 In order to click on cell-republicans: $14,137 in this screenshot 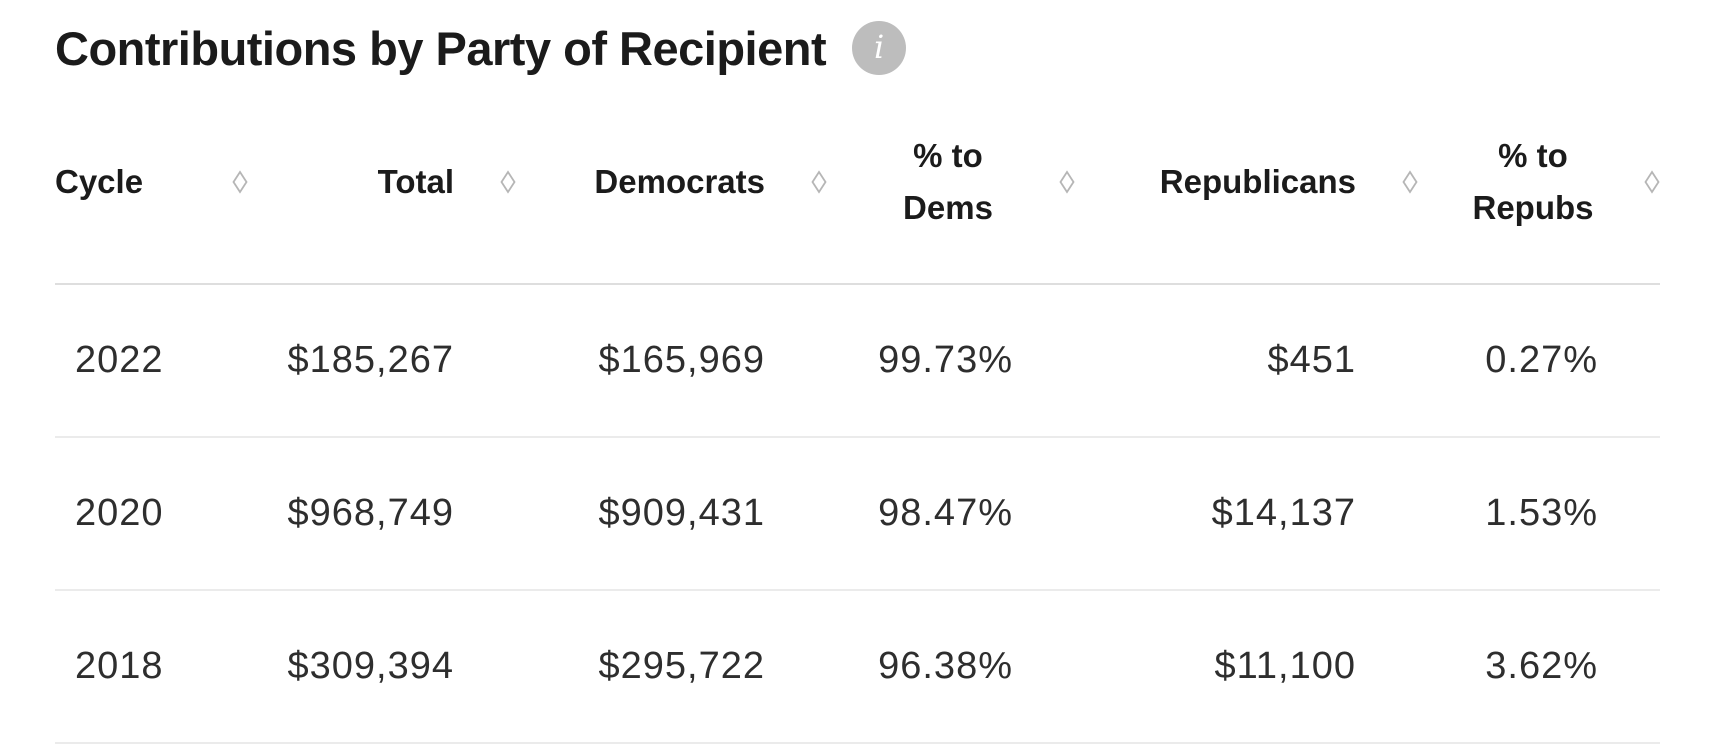, I will do `click(1283, 513)`.